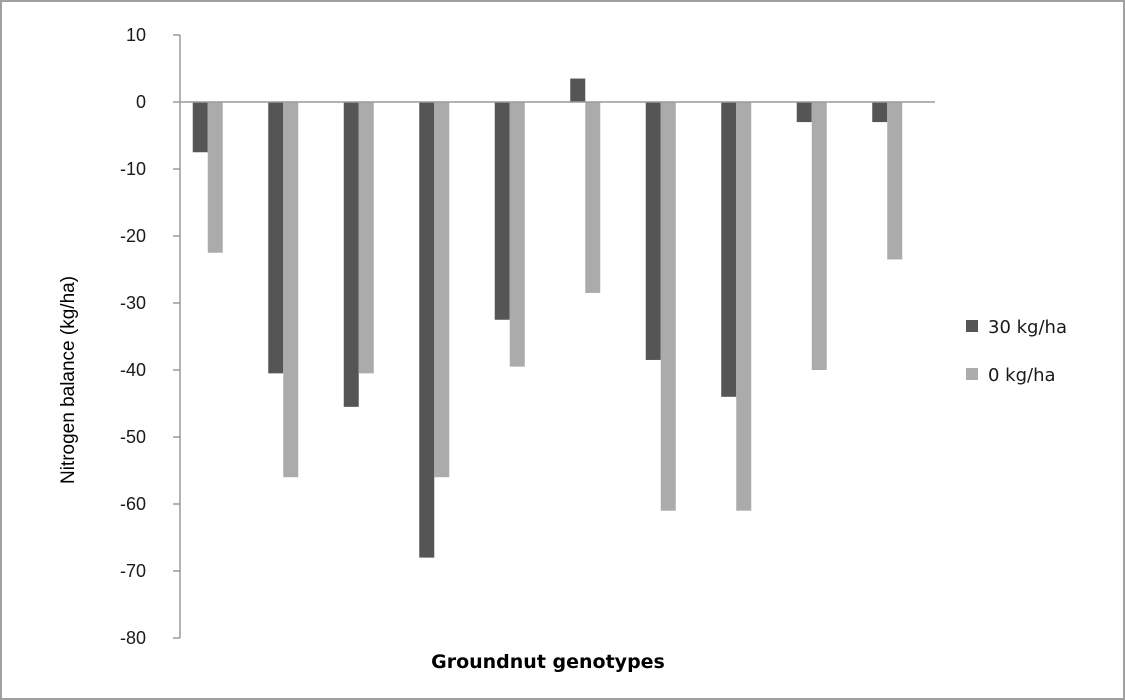 This screenshot has width=1125, height=700. Describe the element at coordinates (133, 638) in the screenshot. I see `y-tick-label: -80` at that location.